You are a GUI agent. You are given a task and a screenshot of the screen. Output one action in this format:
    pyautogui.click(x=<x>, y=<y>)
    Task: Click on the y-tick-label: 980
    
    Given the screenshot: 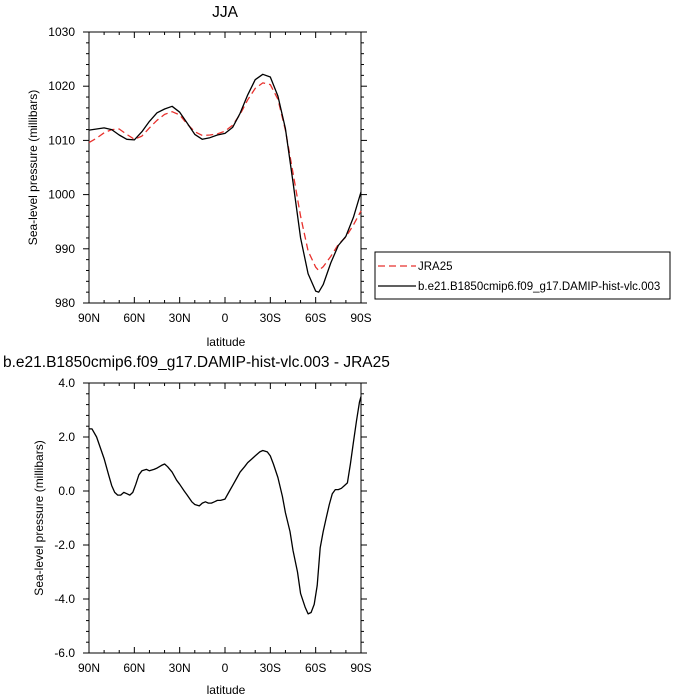 What is the action you would take?
    pyautogui.click(x=65, y=303)
    